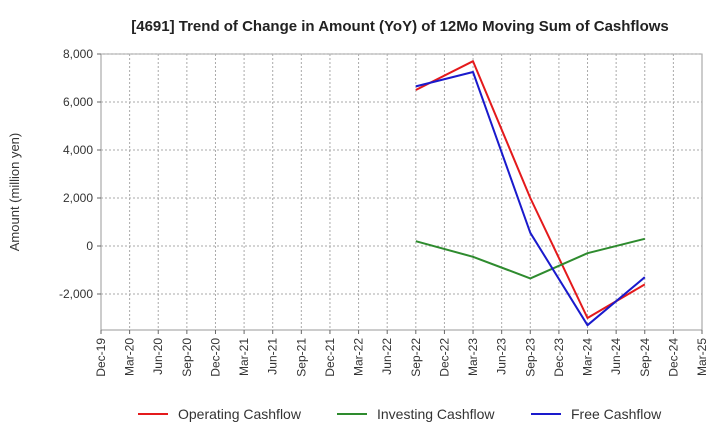 The height and width of the screenshot is (440, 720). I want to click on y-tick-label: 2,000, so click(78, 198).